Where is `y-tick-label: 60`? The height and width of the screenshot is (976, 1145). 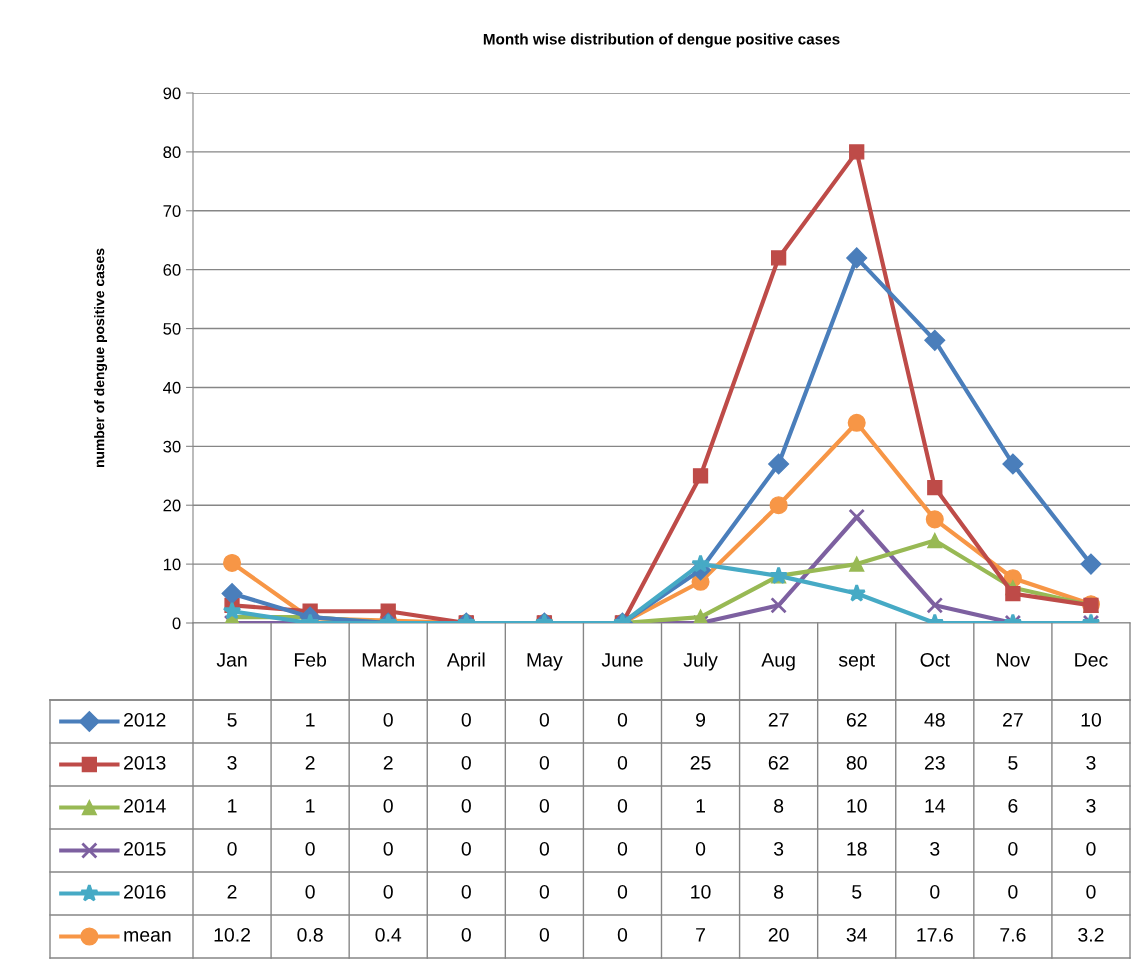
y-tick-label: 60 is located at coordinates (172, 270).